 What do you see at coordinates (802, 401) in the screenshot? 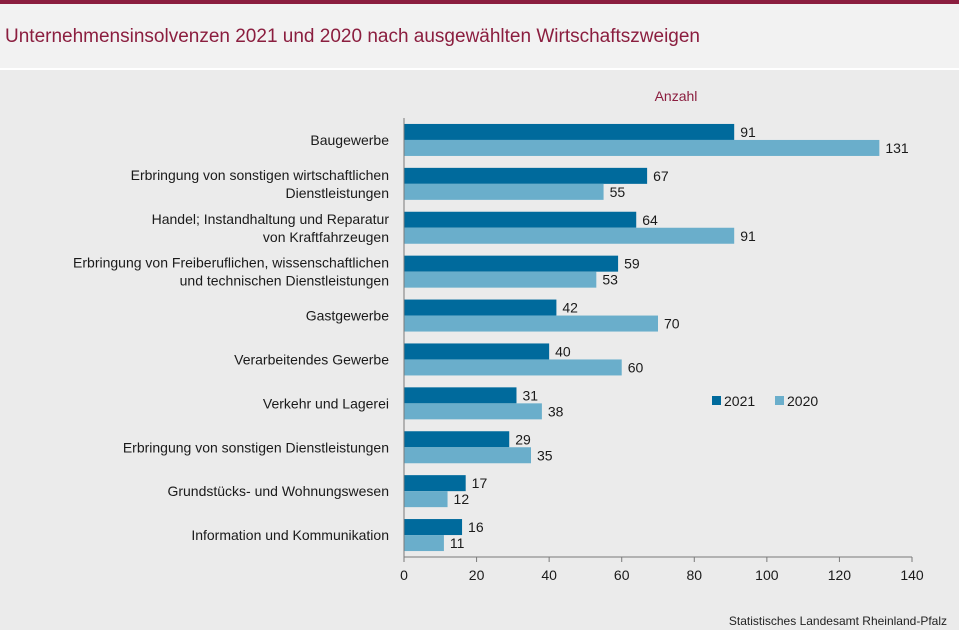
I see `legend-label-2020: 2020` at bounding box center [802, 401].